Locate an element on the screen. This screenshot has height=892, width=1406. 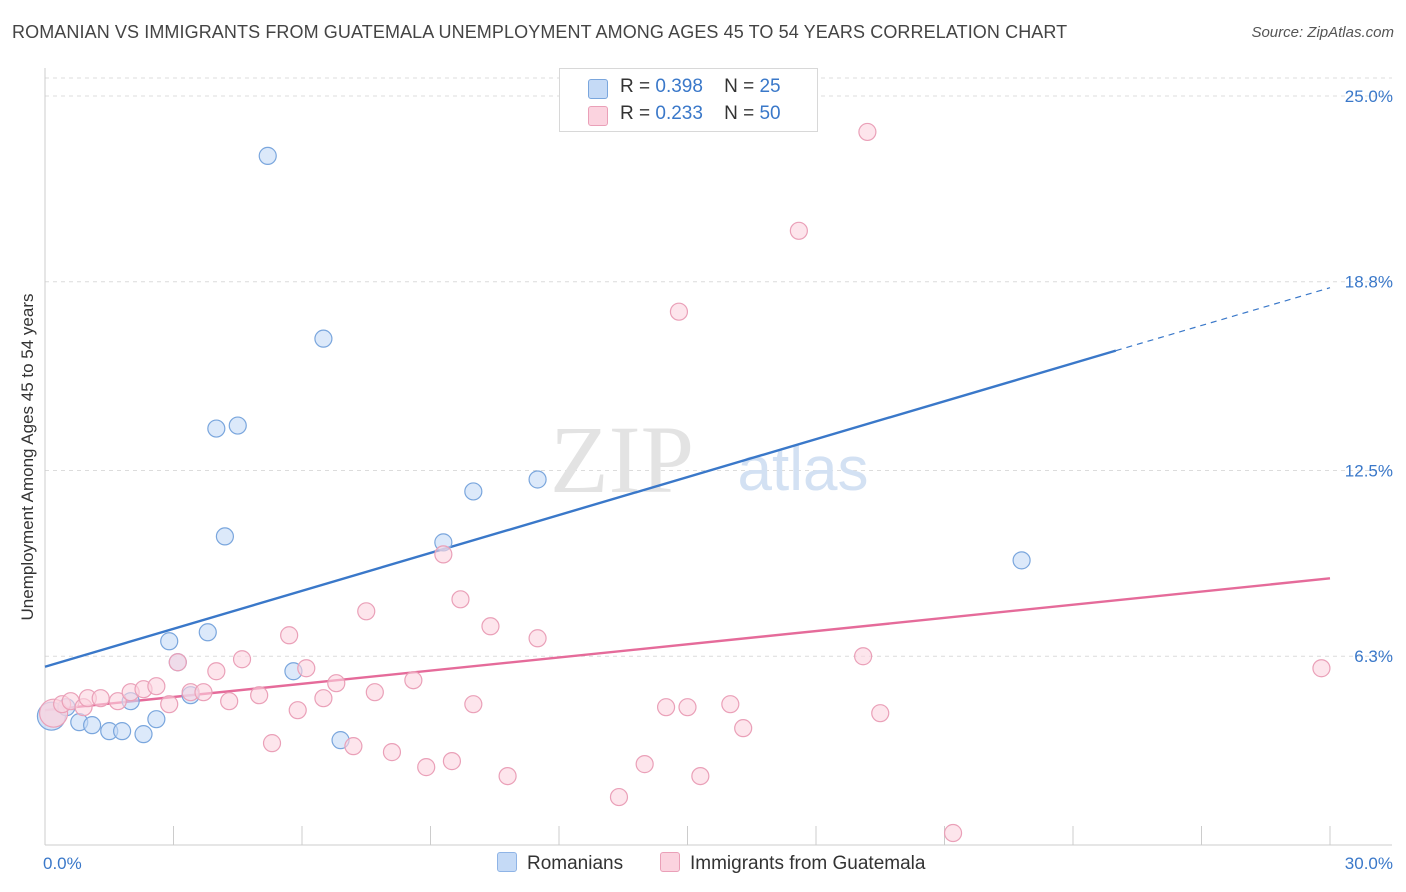
x-tick-label: 0.0% is located at coordinates (62, 863).